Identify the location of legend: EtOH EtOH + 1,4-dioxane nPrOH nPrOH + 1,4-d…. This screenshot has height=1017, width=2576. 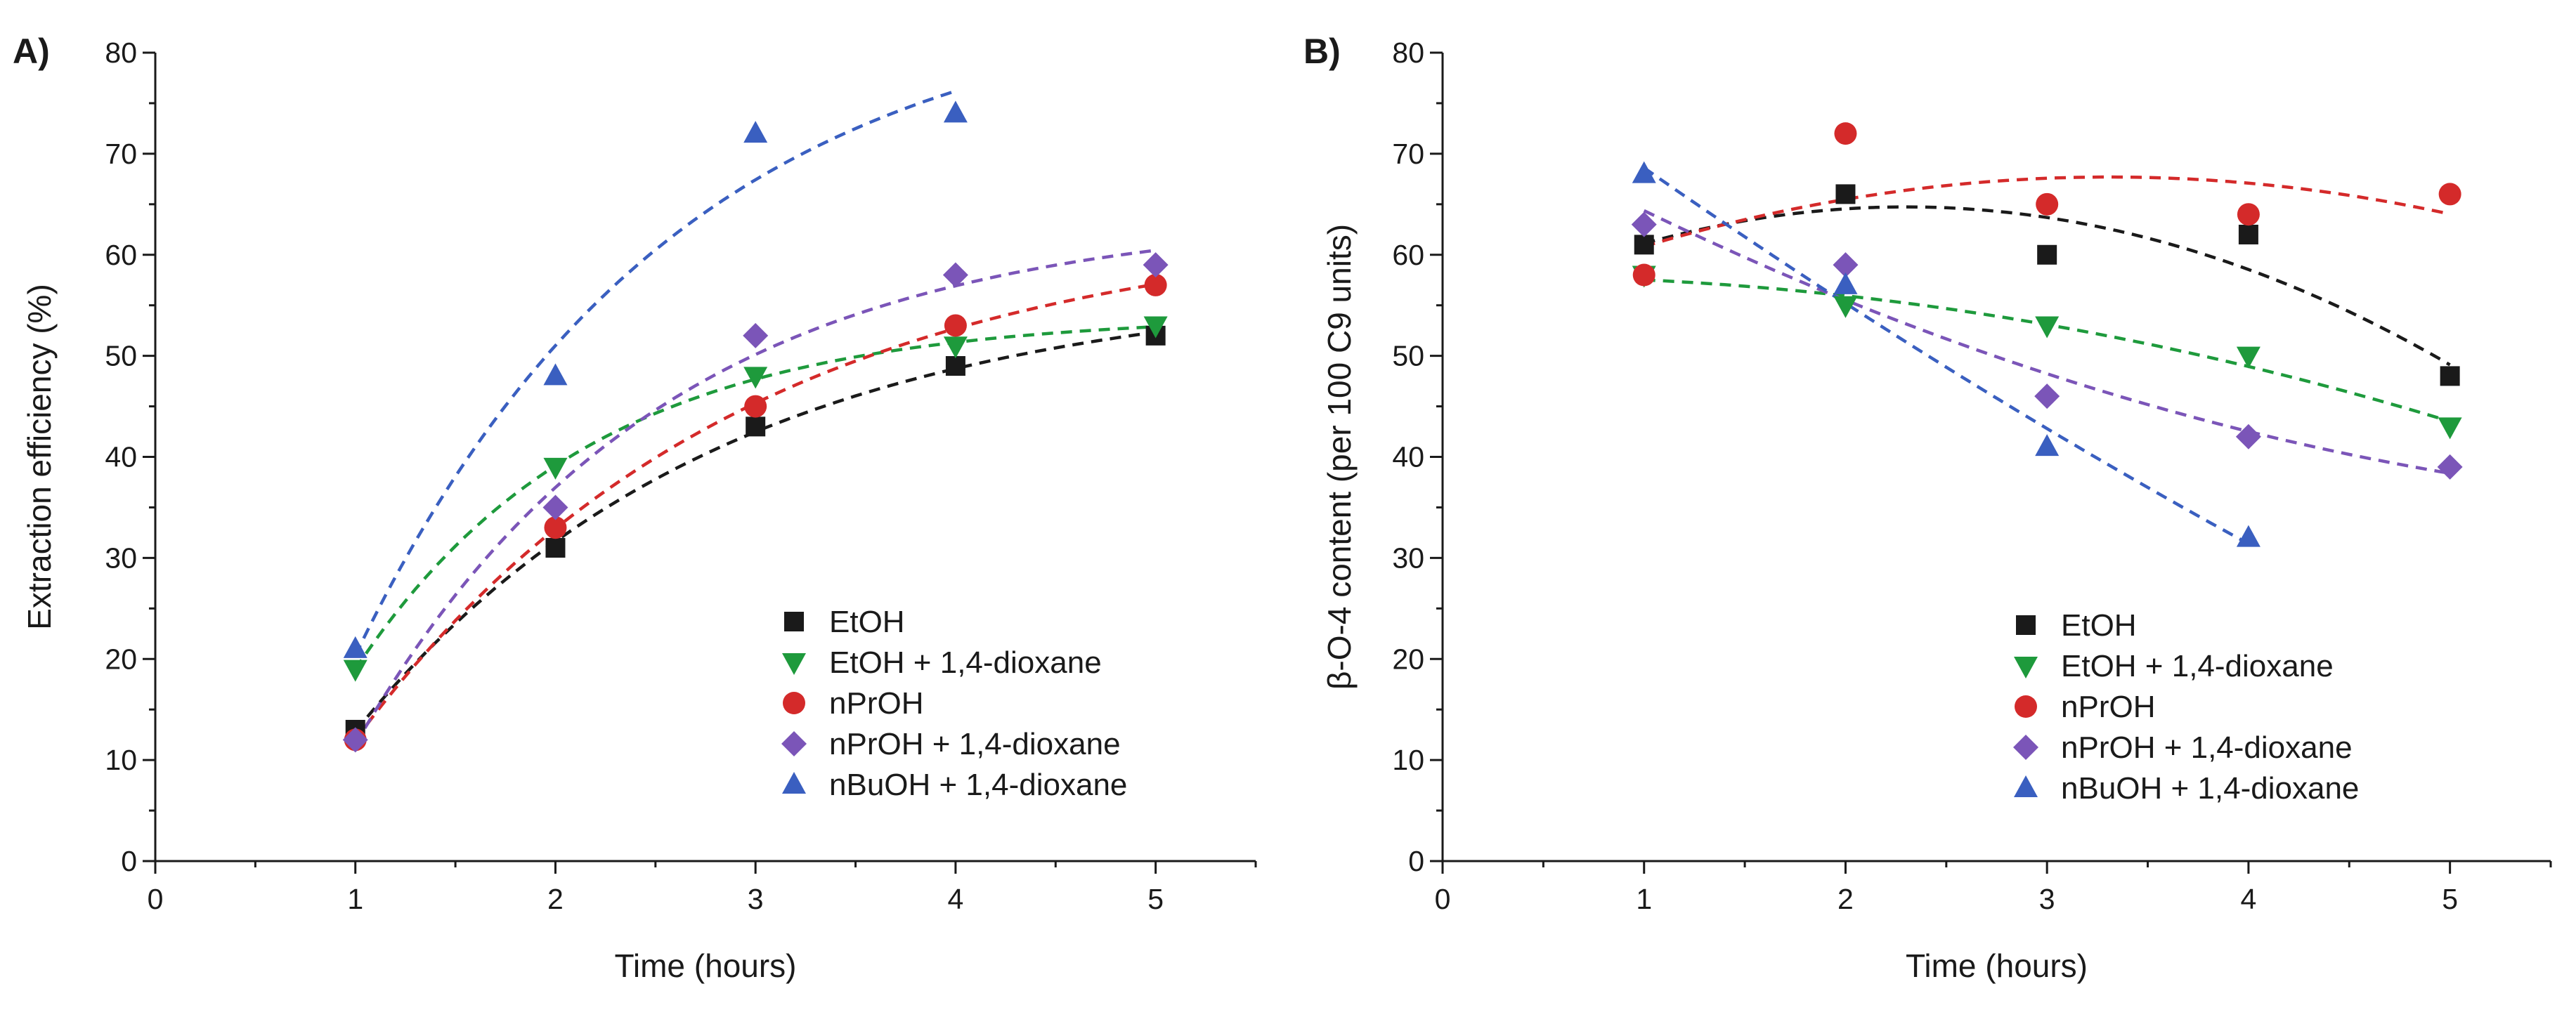
(954, 703).